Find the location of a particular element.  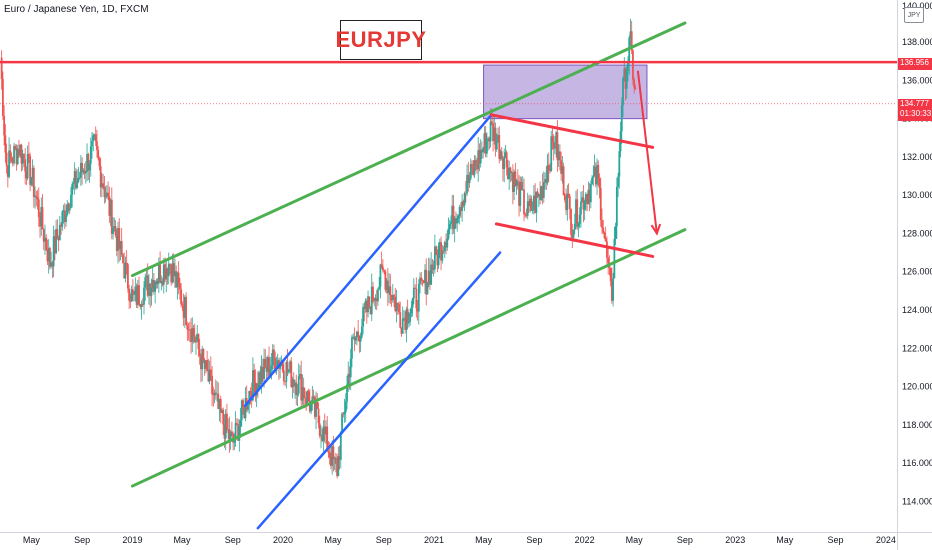

currency-badge: JPY is located at coordinates (914, 15).